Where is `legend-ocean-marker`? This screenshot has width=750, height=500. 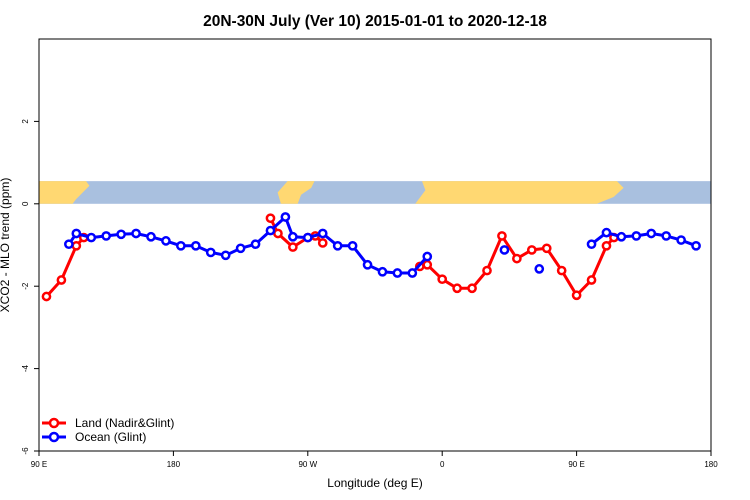 legend-ocean-marker is located at coordinates (54, 437).